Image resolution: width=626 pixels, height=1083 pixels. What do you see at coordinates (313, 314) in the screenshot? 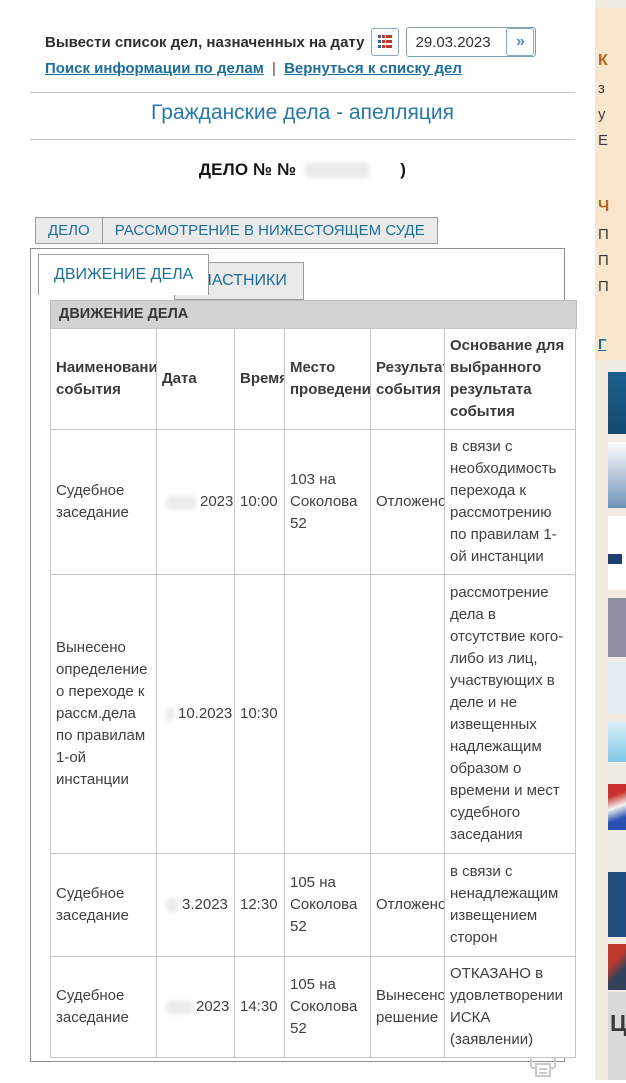
I see `section-header: ДВИЖЕНИЕ ДЕЛА` at bounding box center [313, 314].